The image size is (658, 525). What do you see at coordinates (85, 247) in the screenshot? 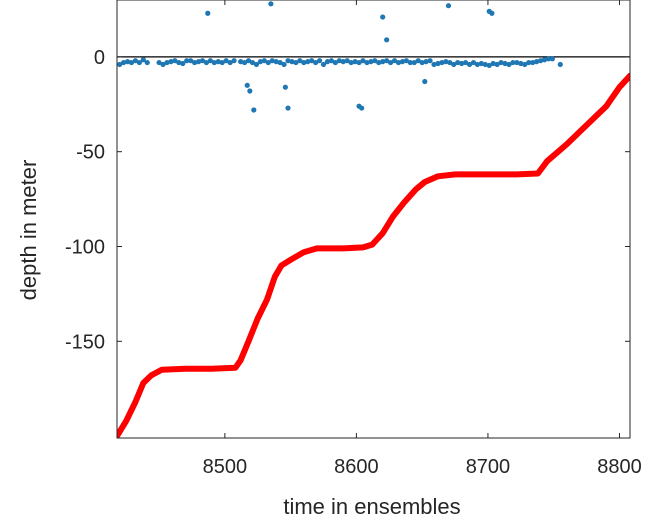
I see `y-tick-label: -100` at bounding box center [85, 247].